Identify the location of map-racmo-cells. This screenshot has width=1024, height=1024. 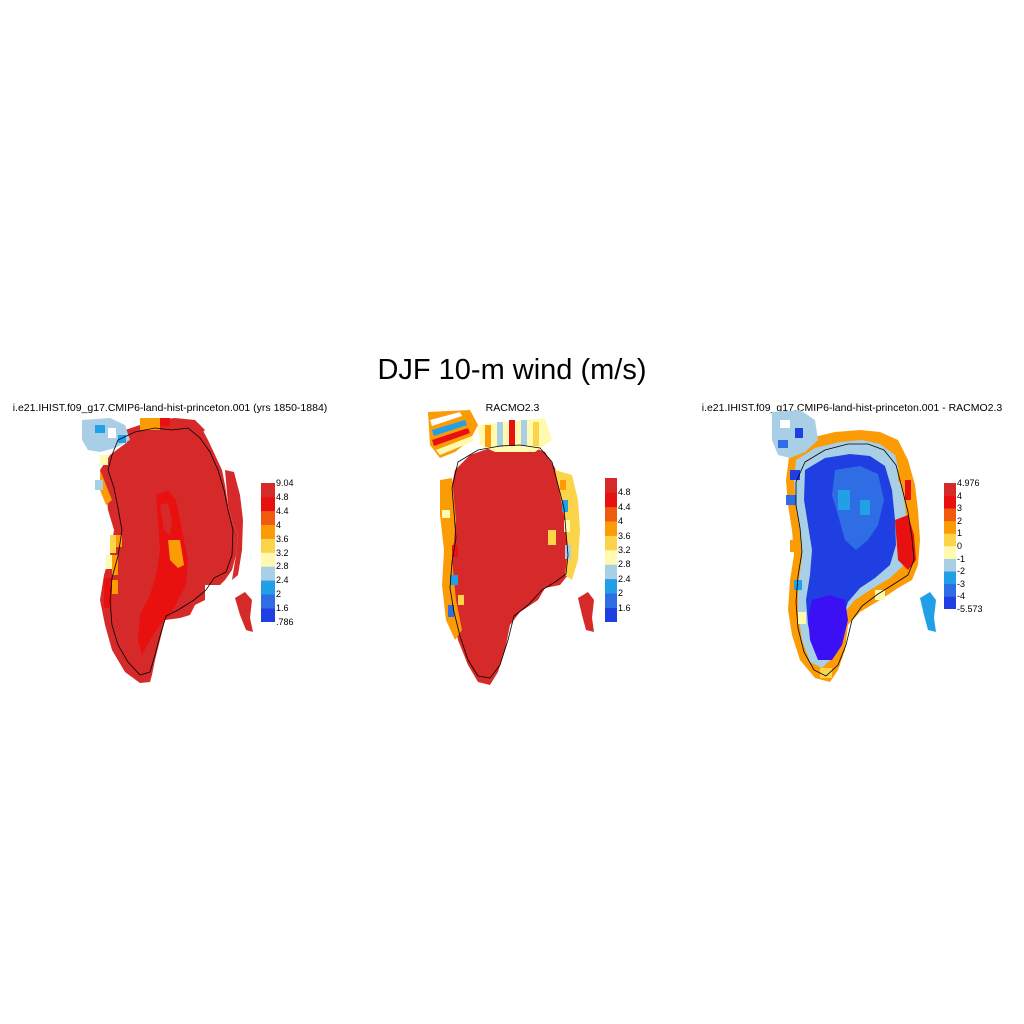
(511, 547).